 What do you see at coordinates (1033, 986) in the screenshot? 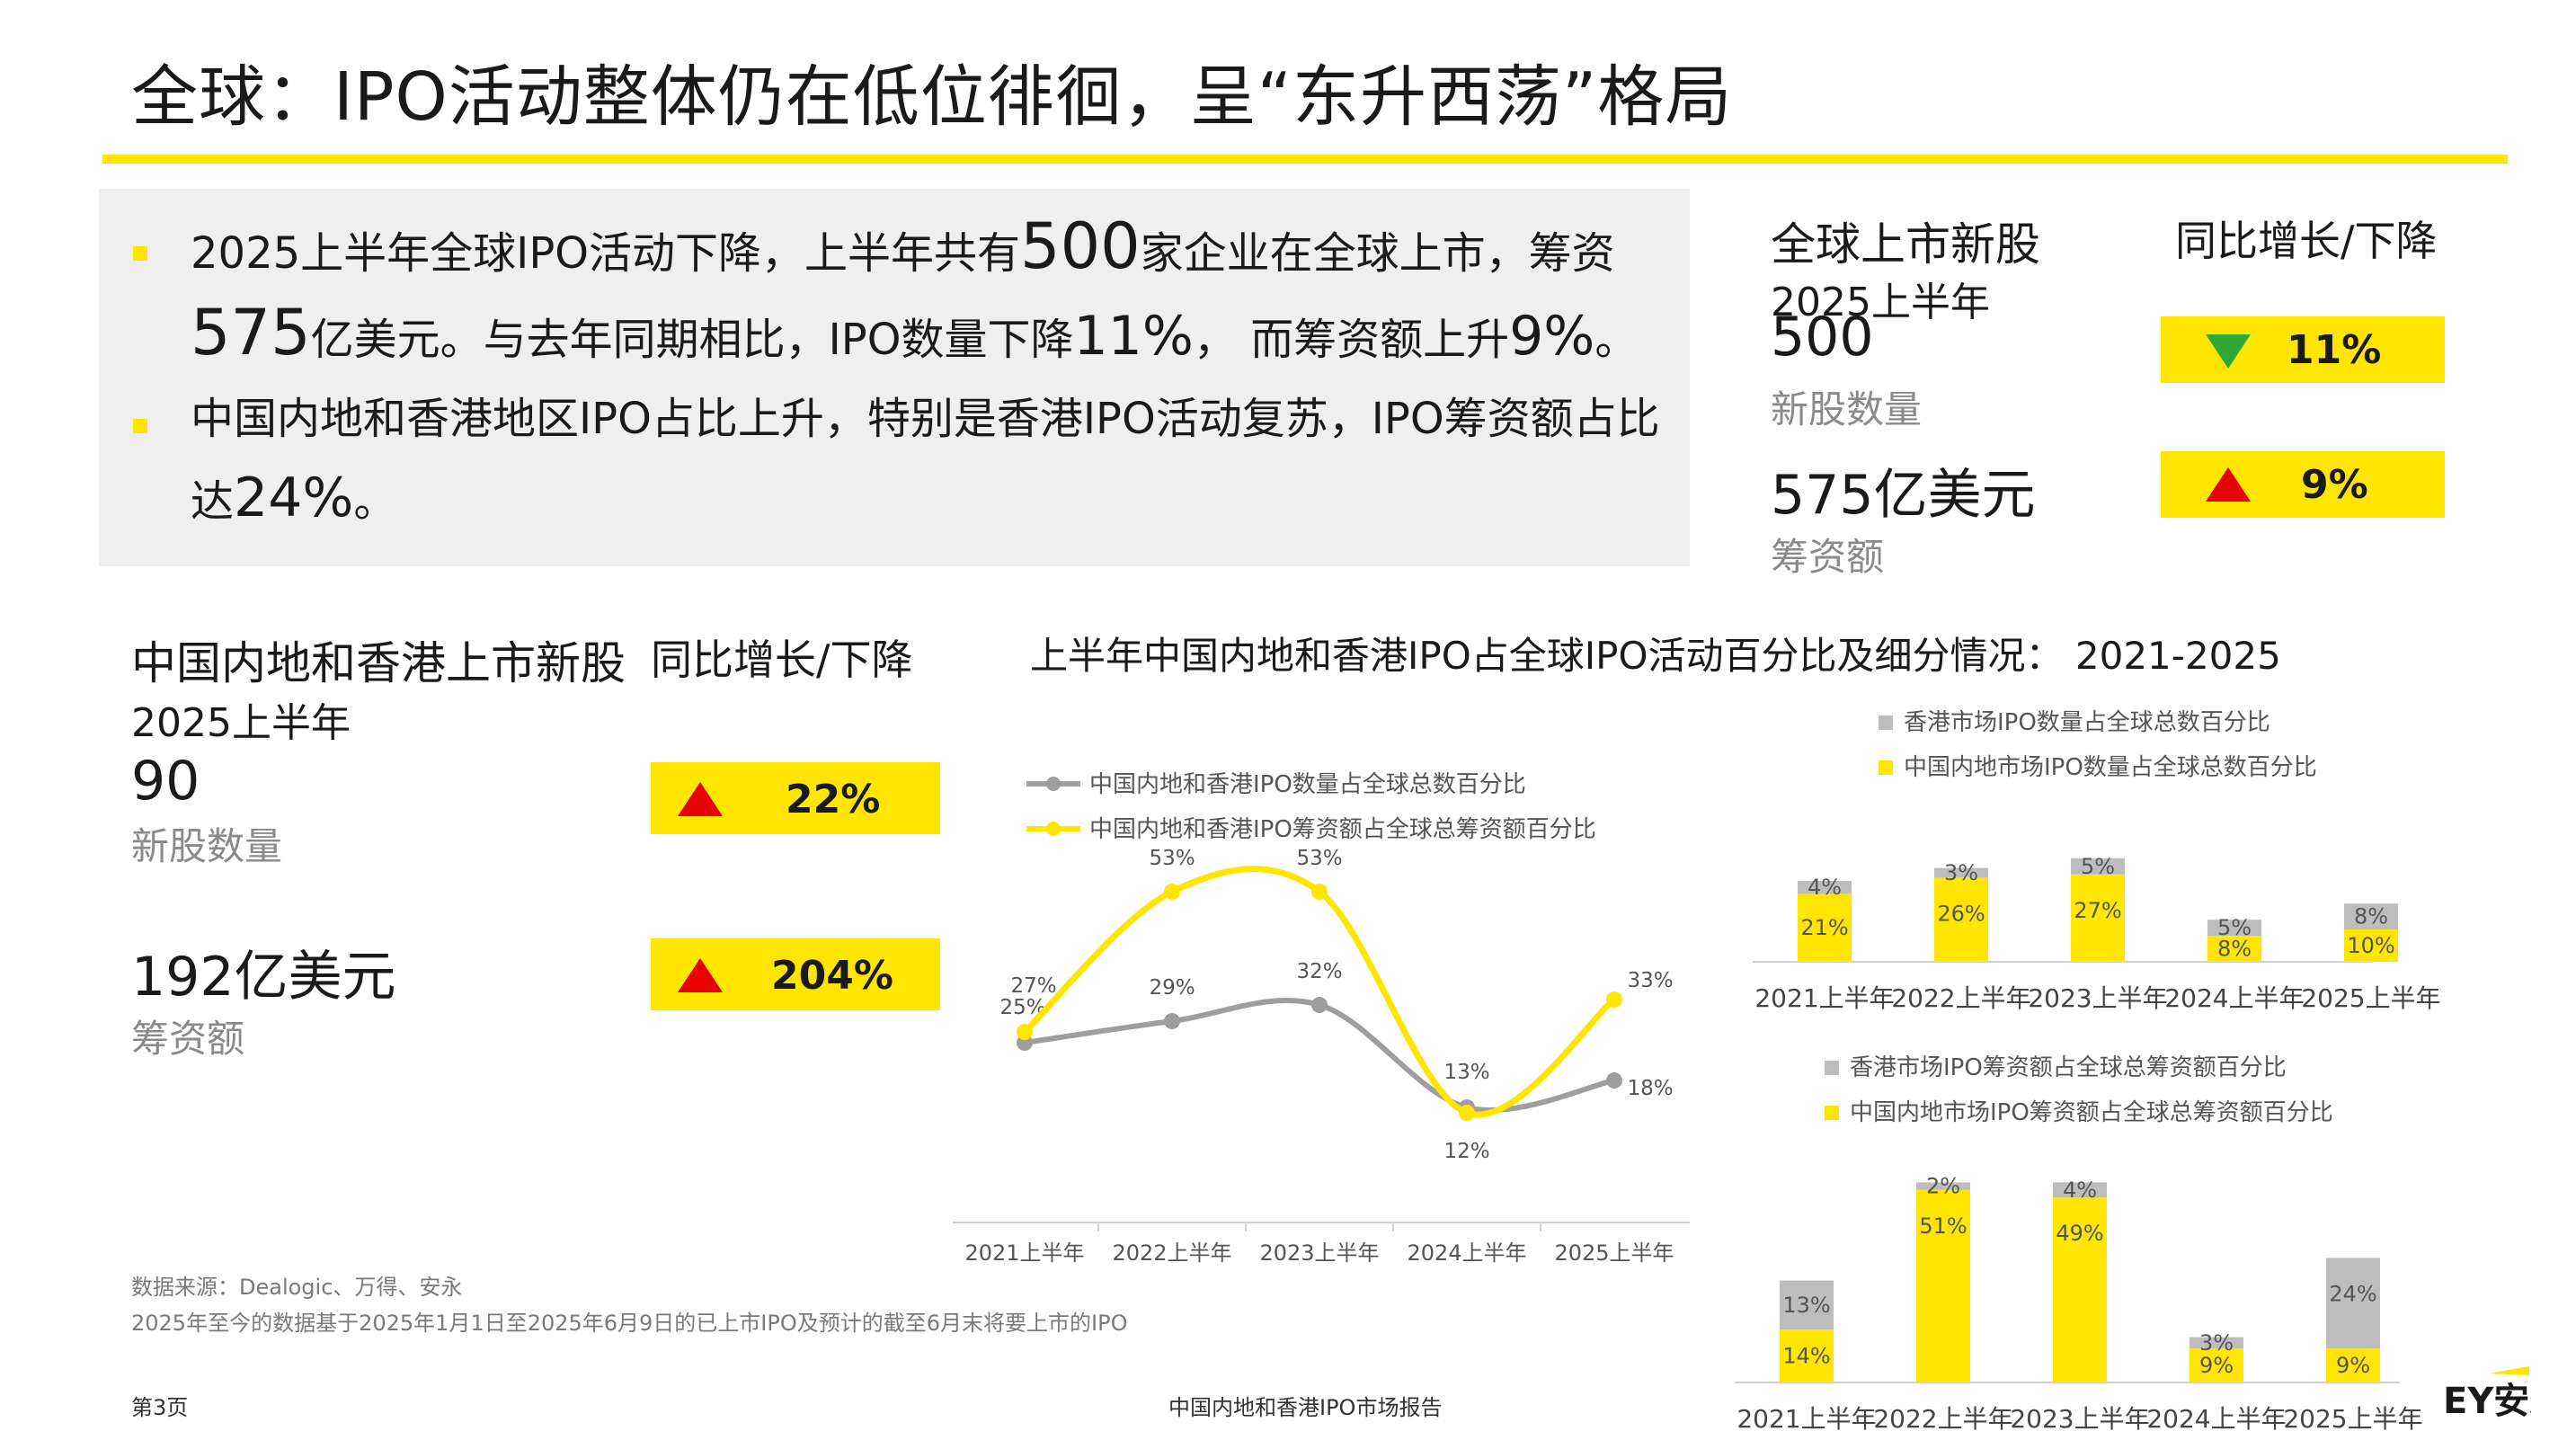
I see `data-label: 27%` at bounding box center [1033, 986].